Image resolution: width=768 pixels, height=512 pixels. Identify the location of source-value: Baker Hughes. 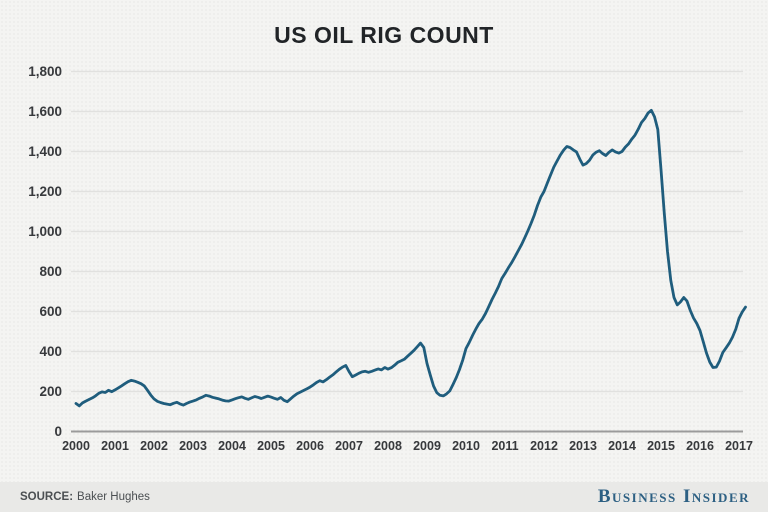
(113, 497).